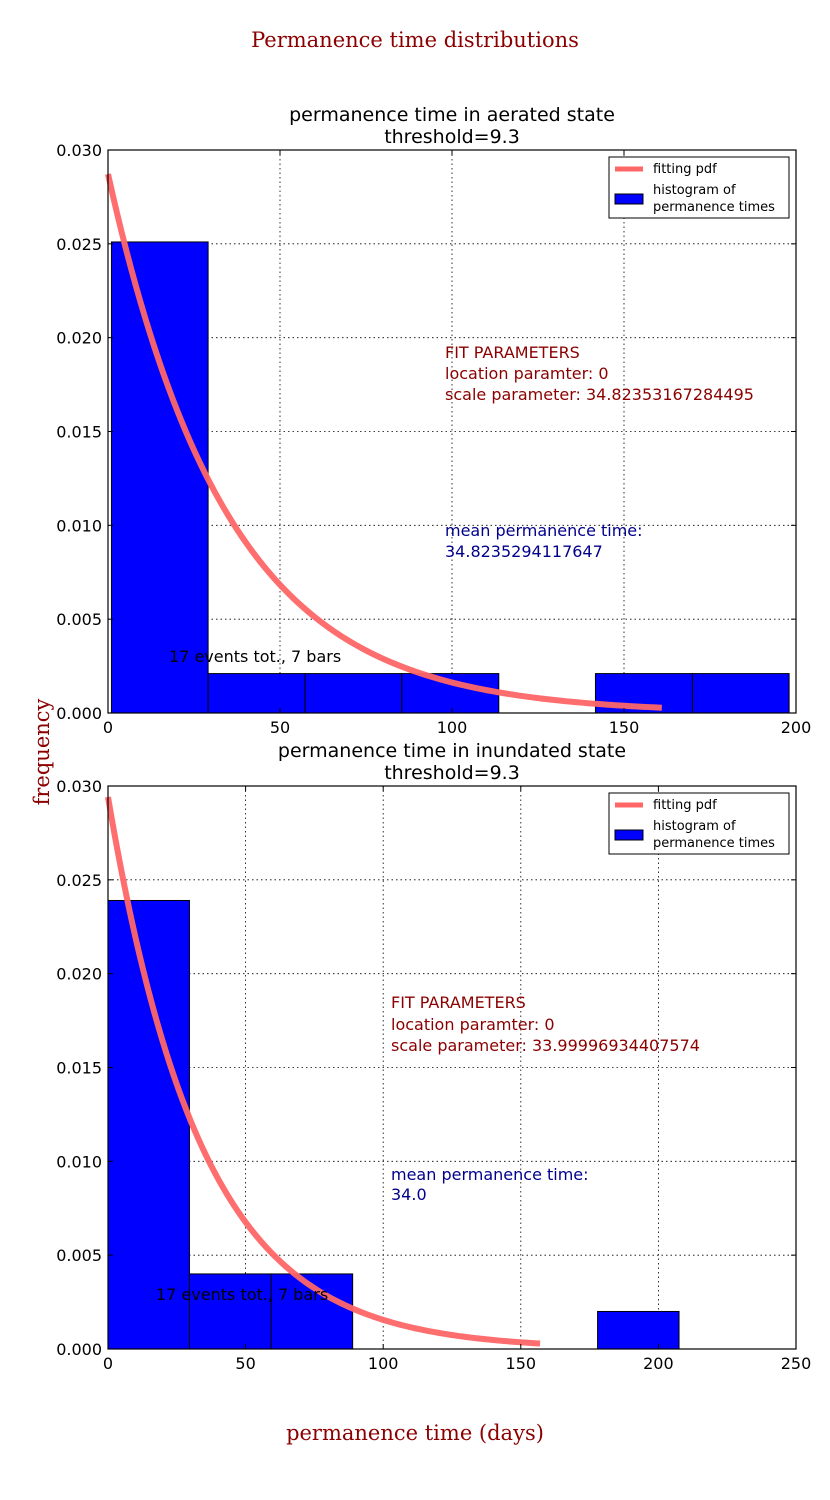  I want to click on mean-permanence-value: 34.0, so click(409, 1194).